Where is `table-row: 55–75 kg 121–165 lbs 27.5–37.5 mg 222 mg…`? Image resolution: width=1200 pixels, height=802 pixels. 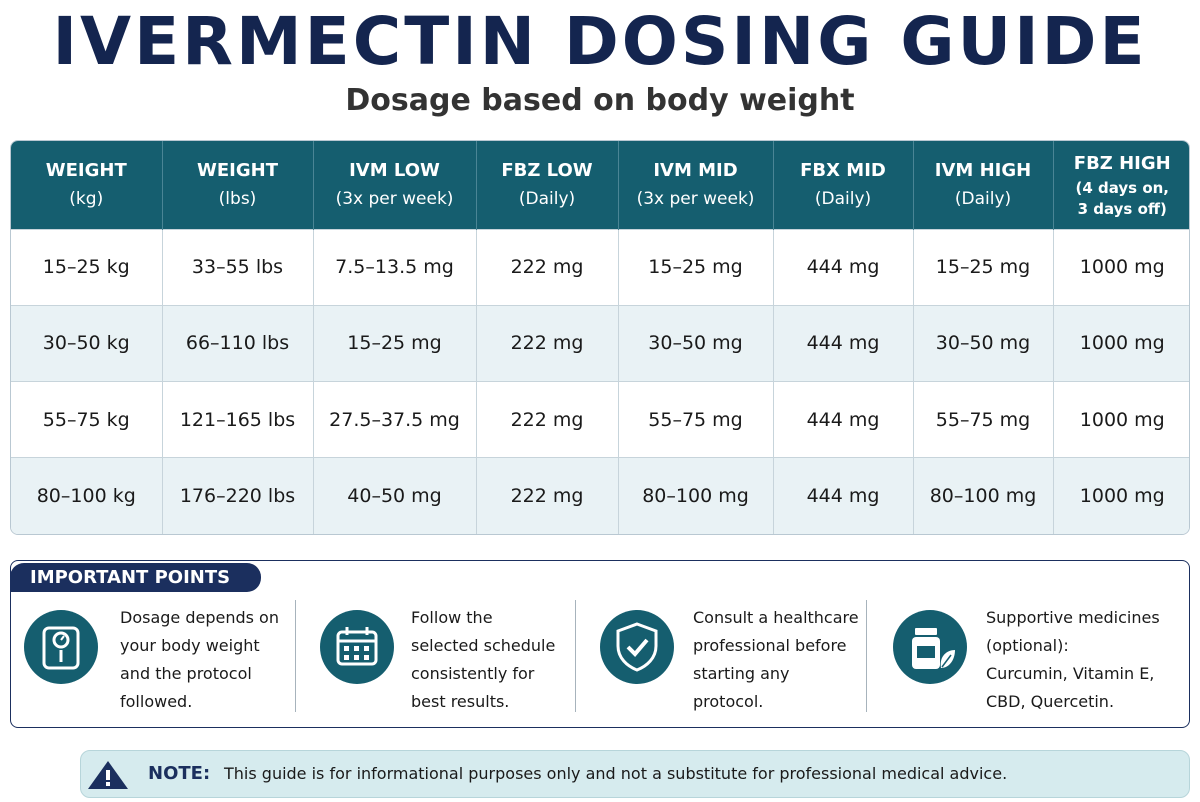 table-row: 55–75 kg 121–165 lbs 27.5–37.5 mg 222 mg… is located at coordinates (600, 419).